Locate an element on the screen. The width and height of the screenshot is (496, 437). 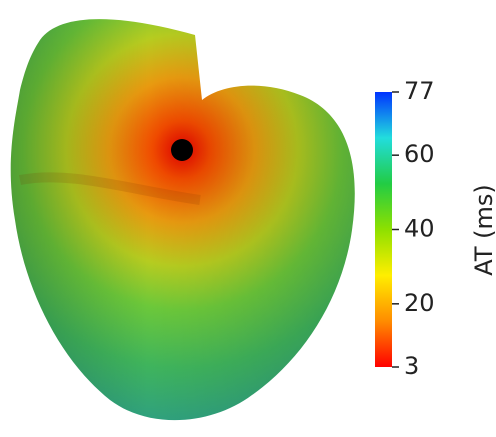
tick-label: 77 is located at coordinates (419, 91).